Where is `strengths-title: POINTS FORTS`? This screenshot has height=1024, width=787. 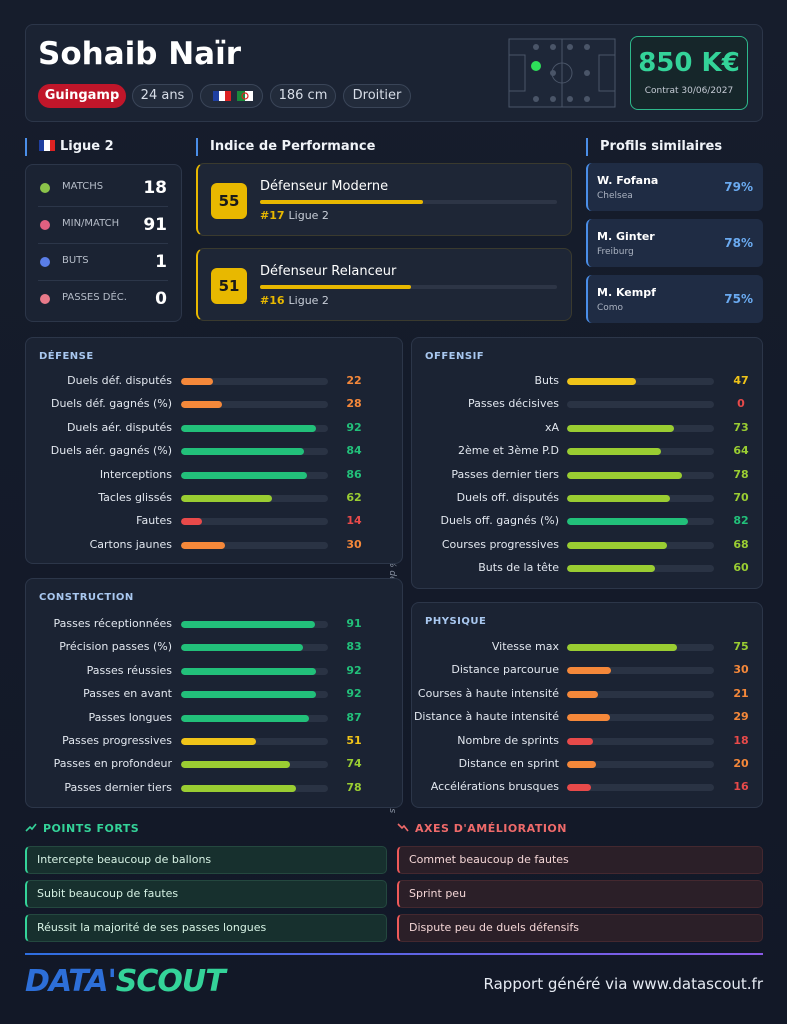
strengths-title: POINTS FORTS is located at coordinates (91, 828).